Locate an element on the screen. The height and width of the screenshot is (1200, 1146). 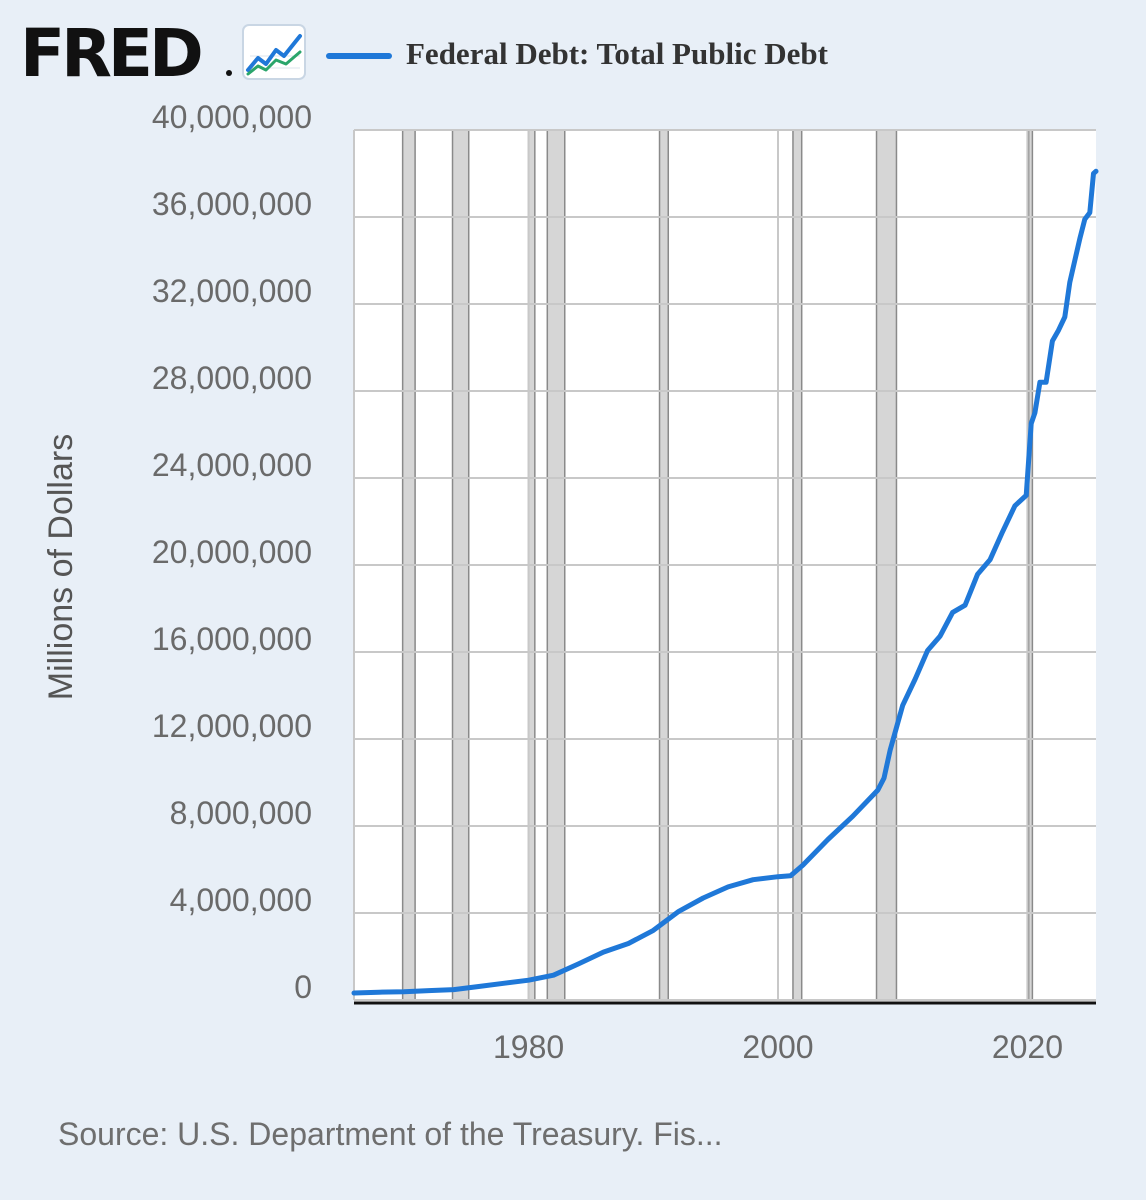
y-tick-label: 28,000,000 is located at coordinates (232, 378).